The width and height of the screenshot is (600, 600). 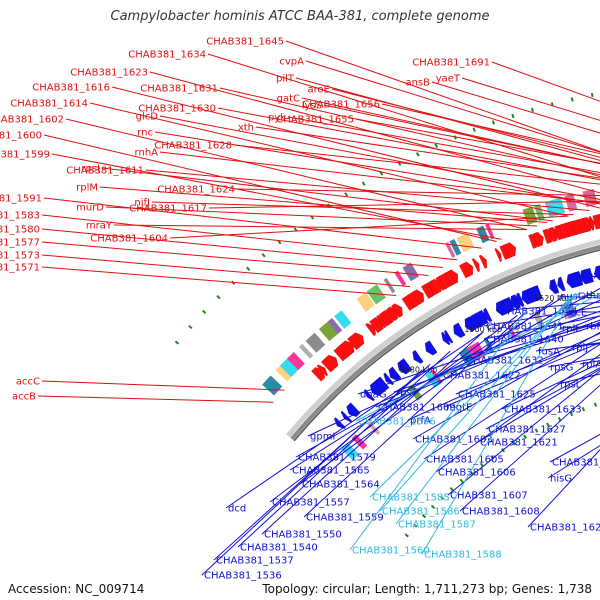 I want to click on reverse_labels-text: CHAB381_1632, so click(x=505, y=361).